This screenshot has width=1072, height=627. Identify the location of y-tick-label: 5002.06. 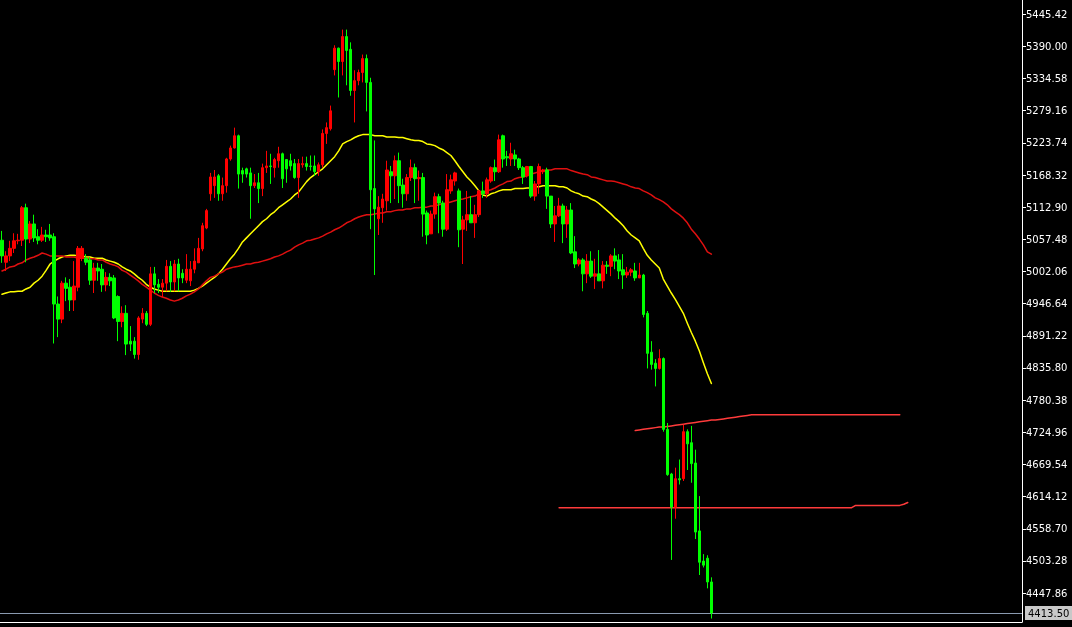
(1047, 272).